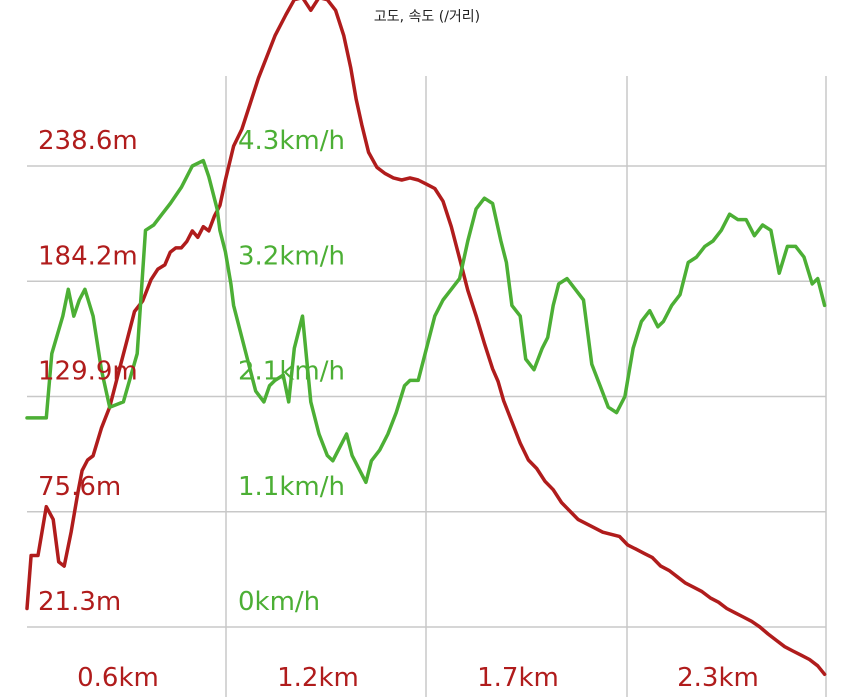  I want to click on x-tick-label: 0.6km, so click(118, 678).